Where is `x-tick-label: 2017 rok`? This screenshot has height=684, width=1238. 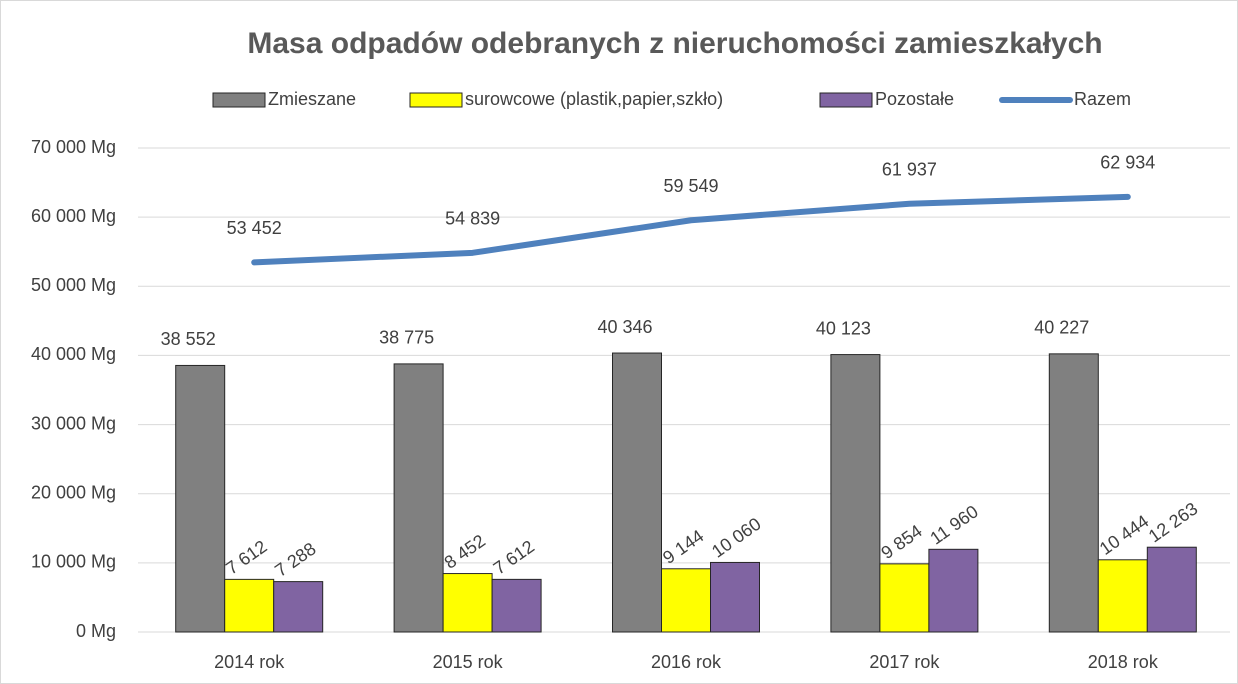 x-tick-label: 2017 rok is located at coordinates (904, 662).